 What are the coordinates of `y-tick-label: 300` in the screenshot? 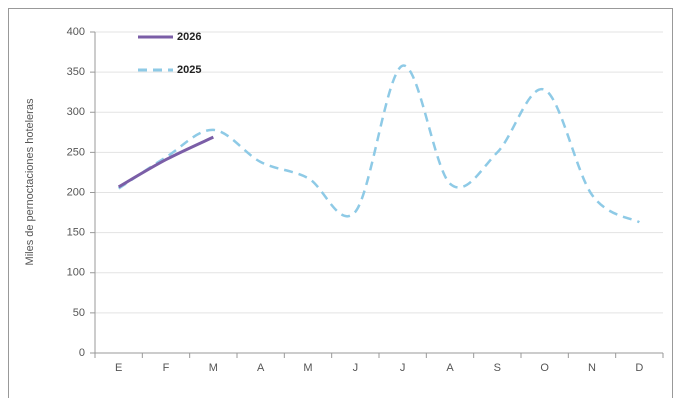 It's located at (76, 112).